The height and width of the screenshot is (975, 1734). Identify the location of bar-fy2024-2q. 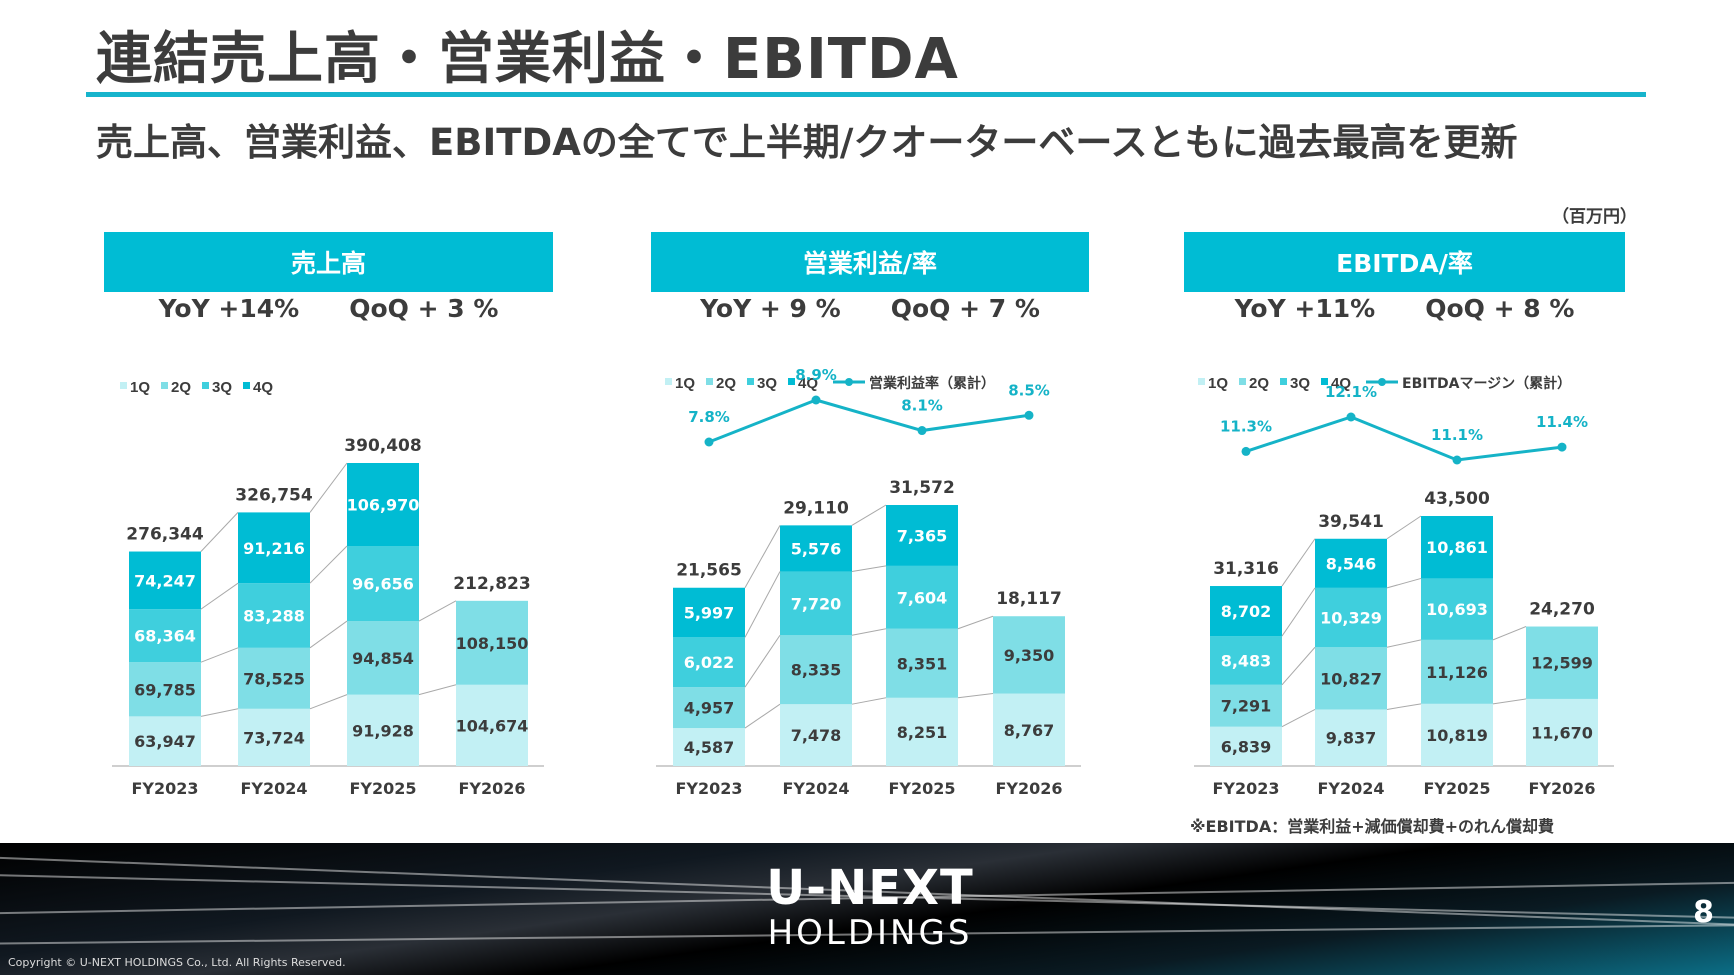
(816, 670).